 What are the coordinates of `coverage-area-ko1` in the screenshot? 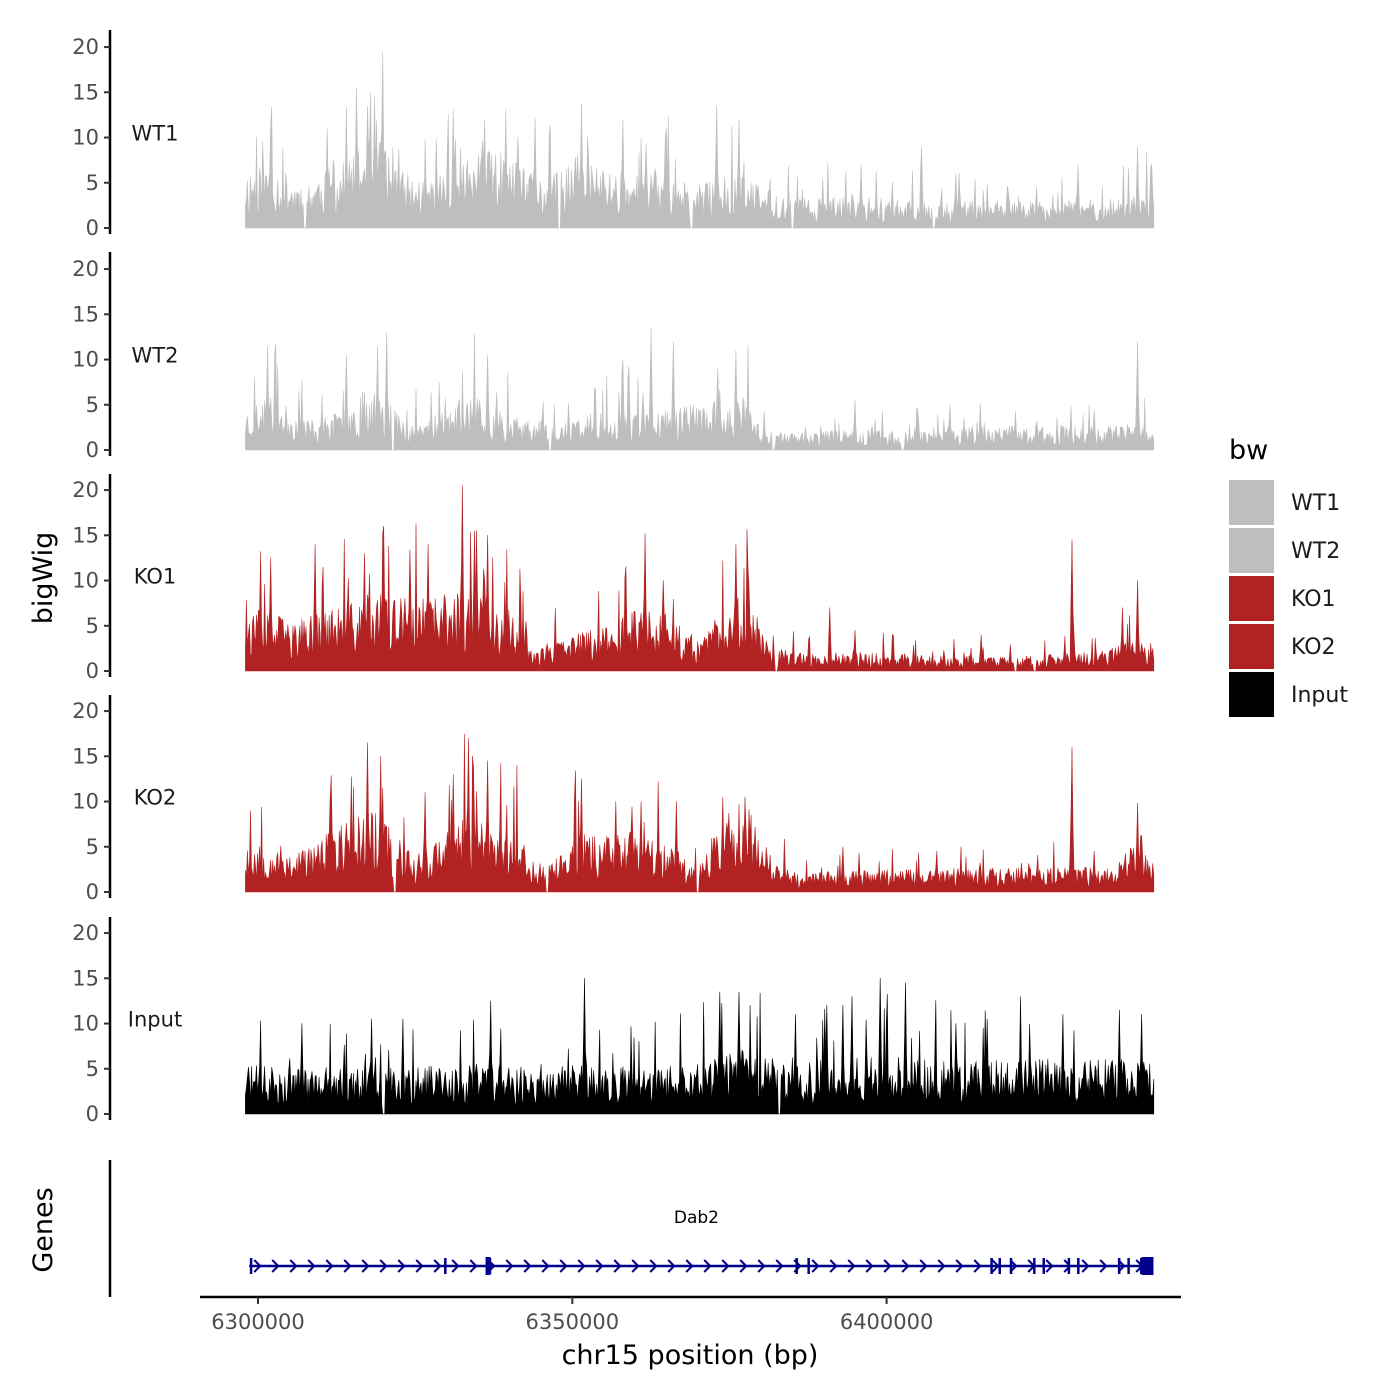 It's located at (700, 578).